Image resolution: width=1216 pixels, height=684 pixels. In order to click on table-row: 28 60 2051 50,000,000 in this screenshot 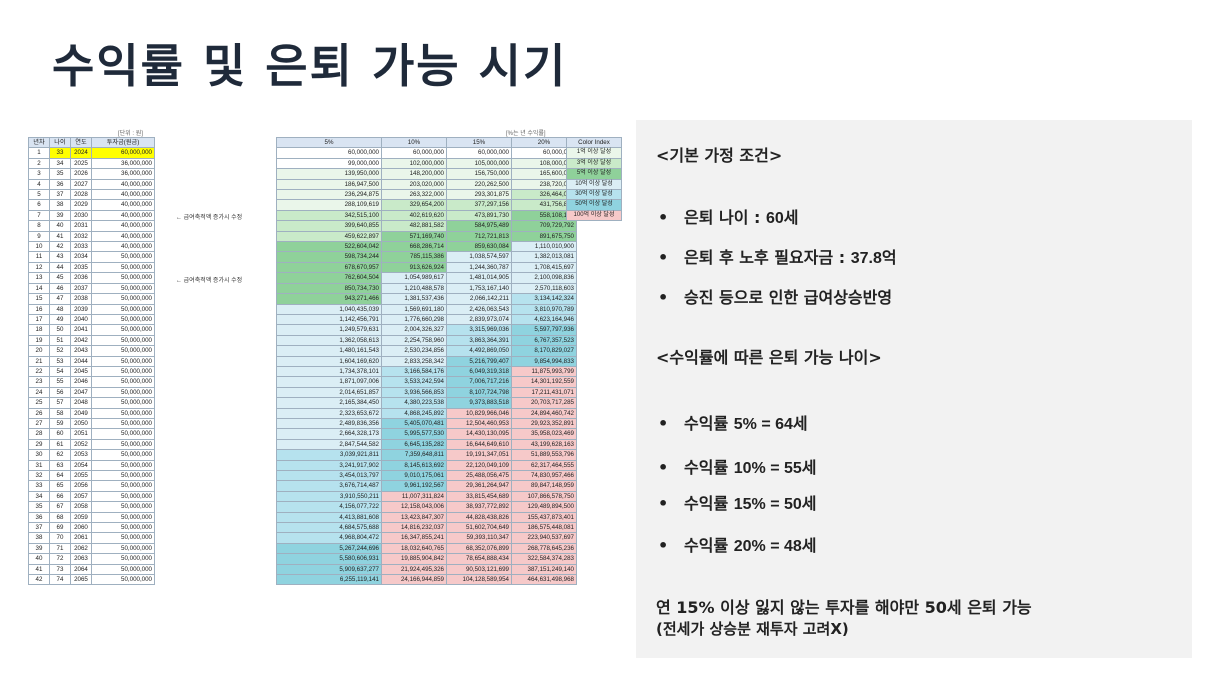, I will do `click(91, 434)`.